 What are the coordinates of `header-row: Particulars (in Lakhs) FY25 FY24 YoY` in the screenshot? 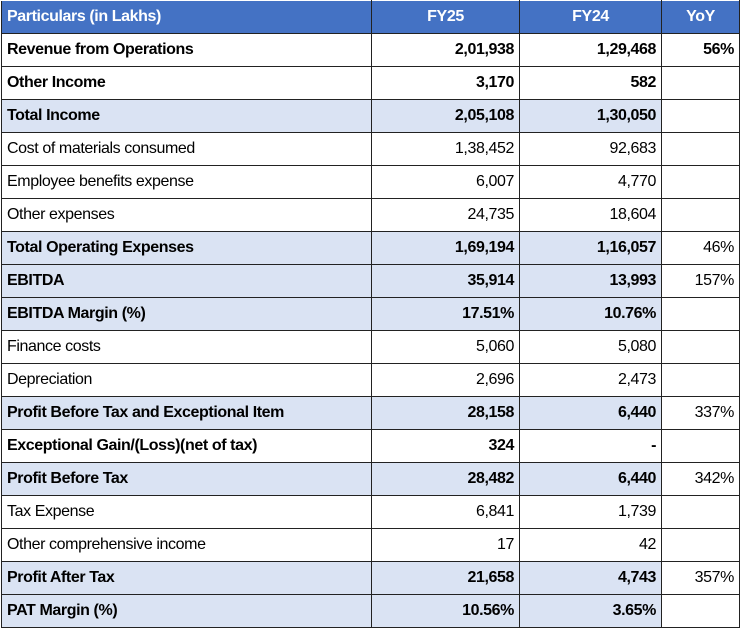 It's located at (370, 17).